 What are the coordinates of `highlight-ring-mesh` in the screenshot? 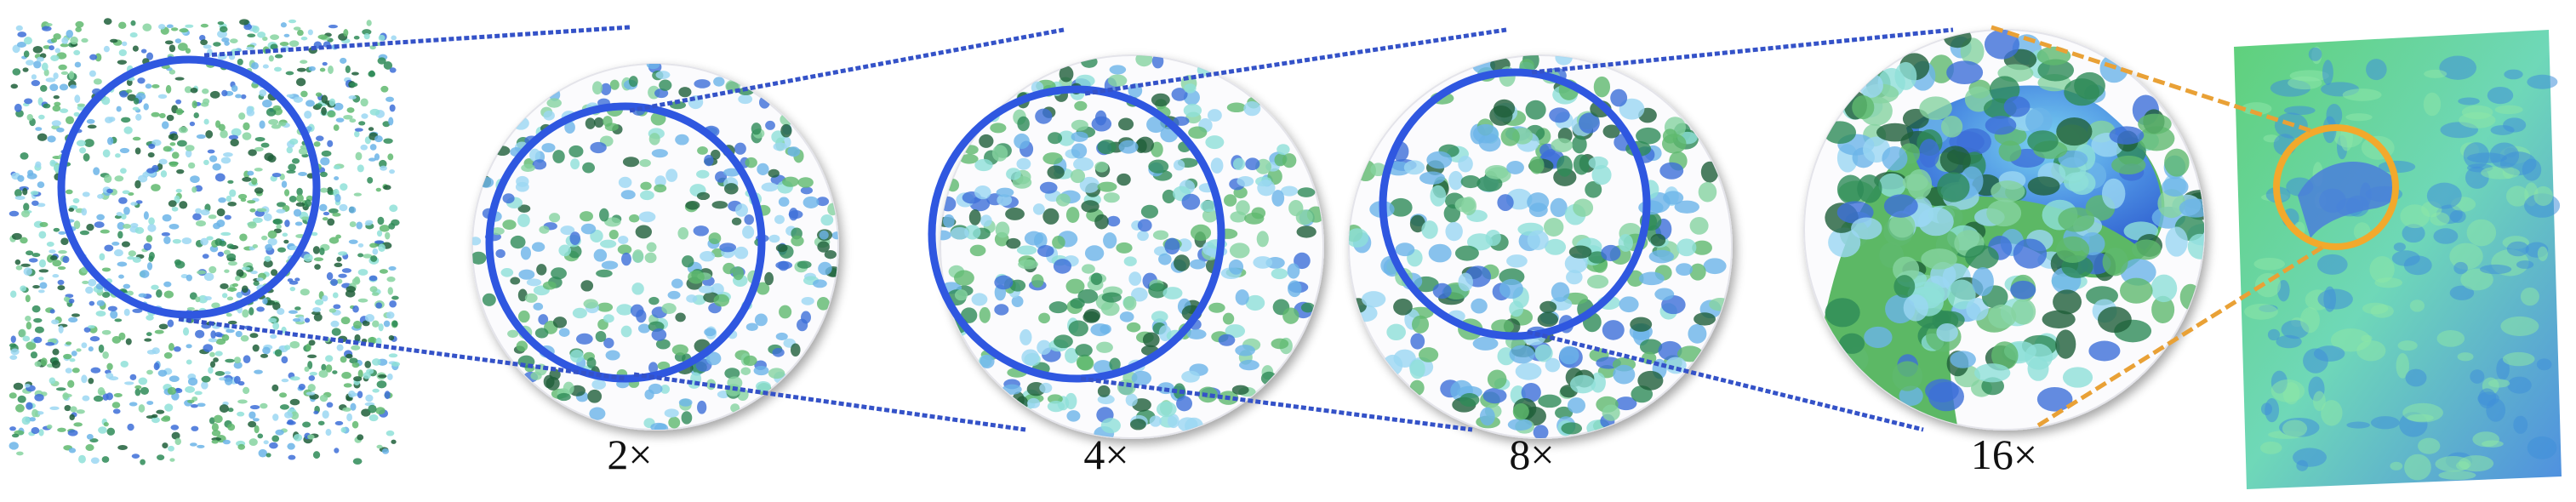 It's located at (2336, 187).